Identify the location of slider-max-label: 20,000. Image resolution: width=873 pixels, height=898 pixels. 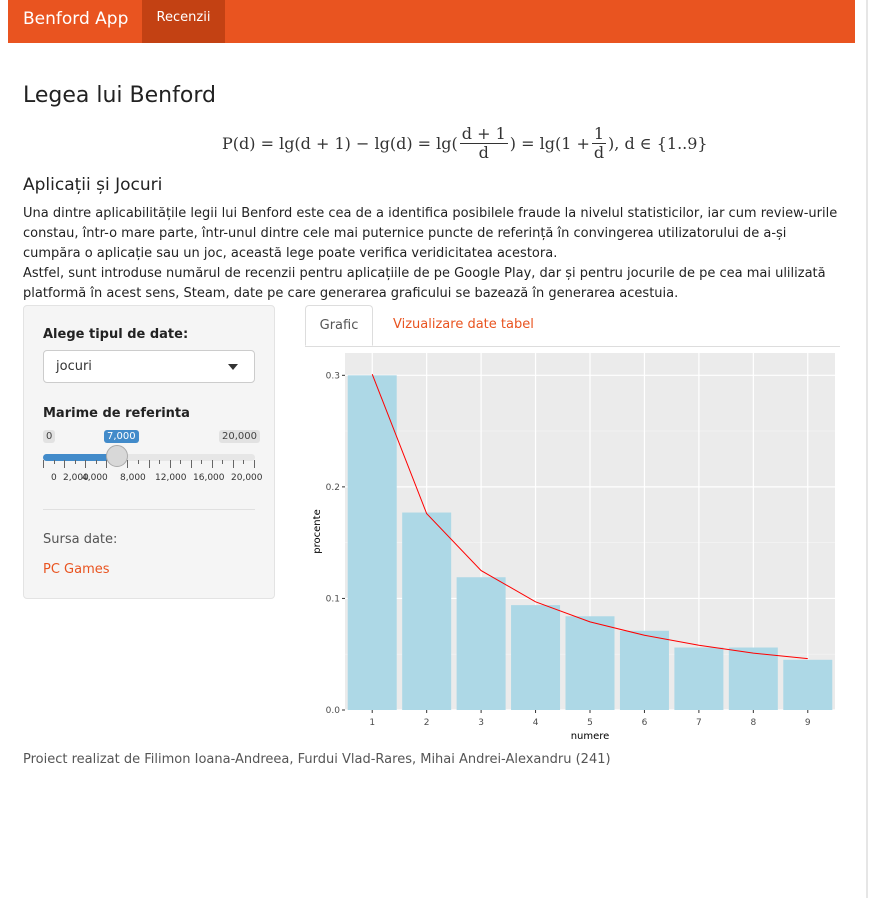
(239, 436).